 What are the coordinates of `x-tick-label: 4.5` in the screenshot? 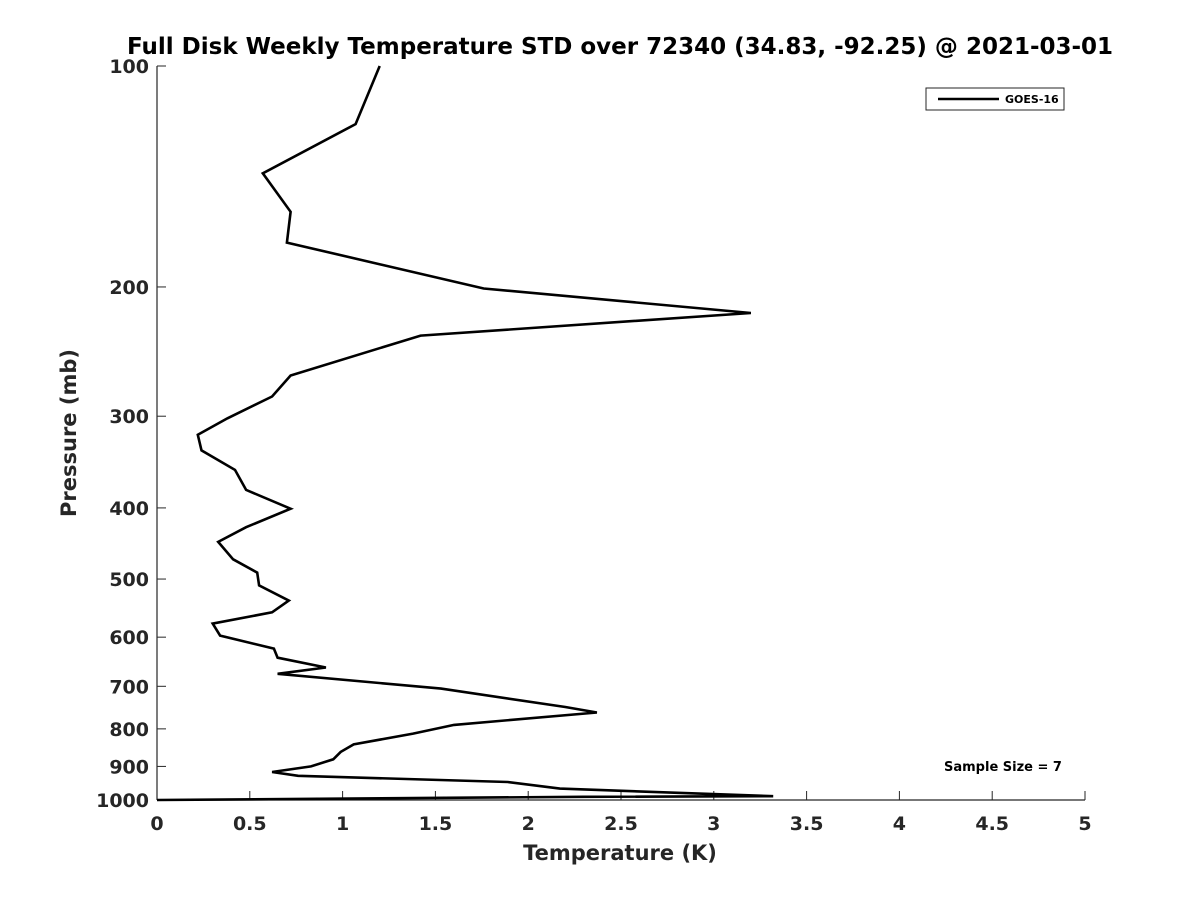 It's located at (992, 824).